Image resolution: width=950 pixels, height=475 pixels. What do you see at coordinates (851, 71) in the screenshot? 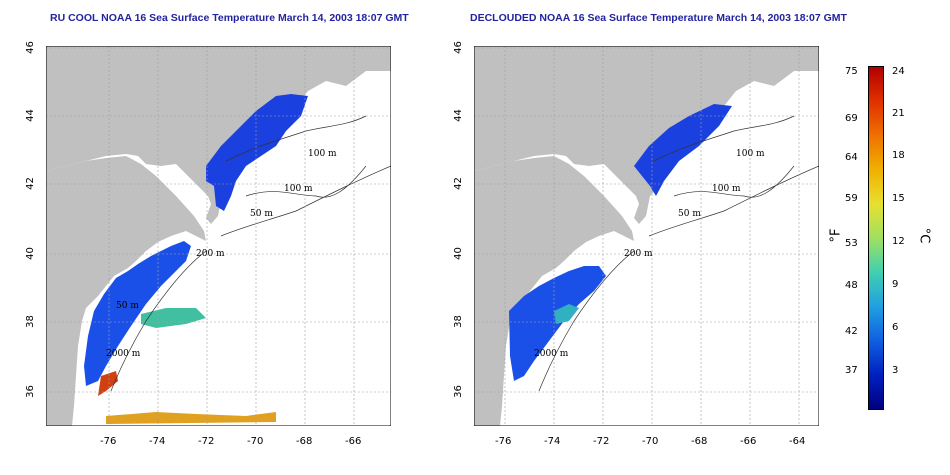
I see `f-tick: 75` at bounding box center [851, 71].